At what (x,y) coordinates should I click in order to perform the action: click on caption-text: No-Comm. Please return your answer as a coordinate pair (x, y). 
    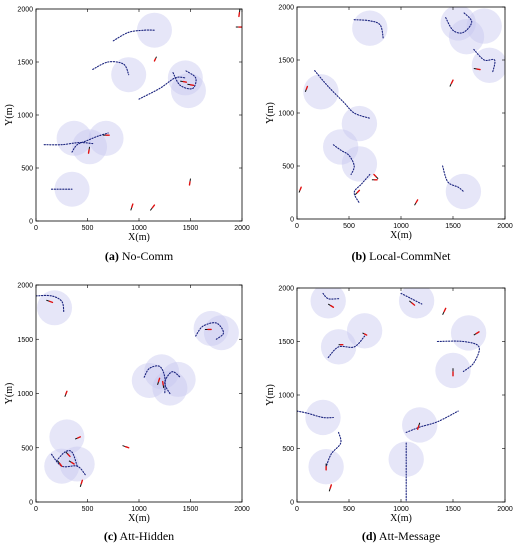
    Looking at the image, I should click on (146, 256).